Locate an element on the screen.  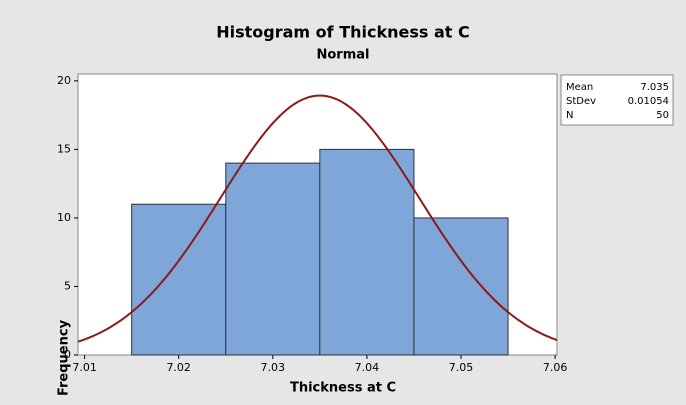
x-axis-label: Thickness at C is located at coordinates (343, 388).